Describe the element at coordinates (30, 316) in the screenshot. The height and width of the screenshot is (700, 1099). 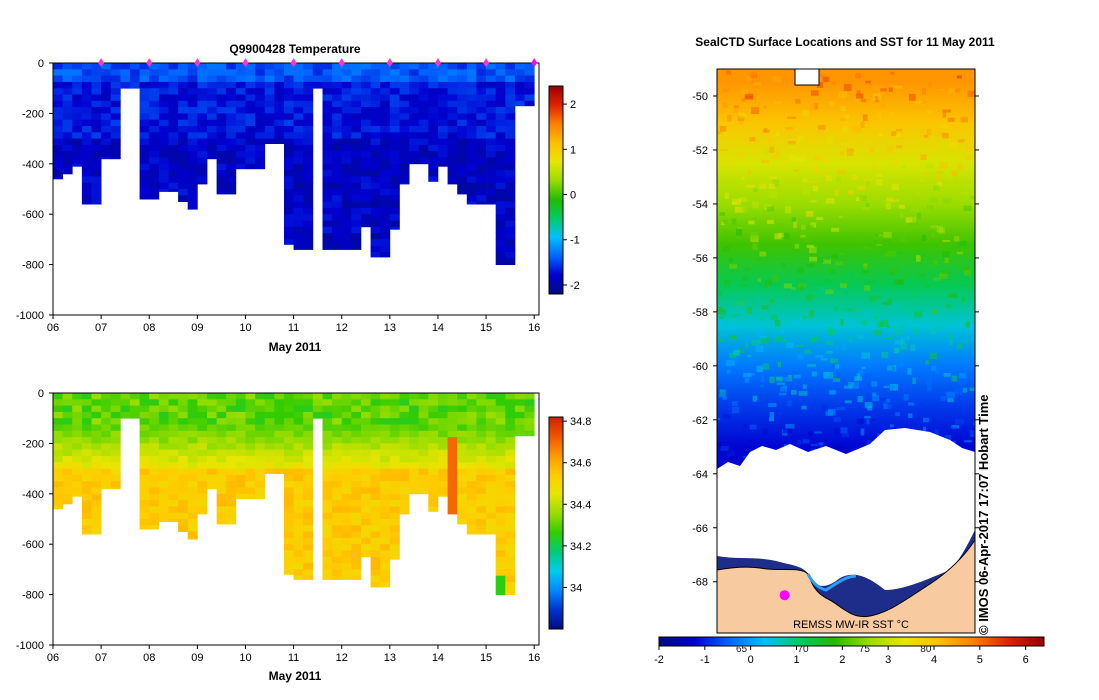
I see `y-tick-label: -1000` at that location.